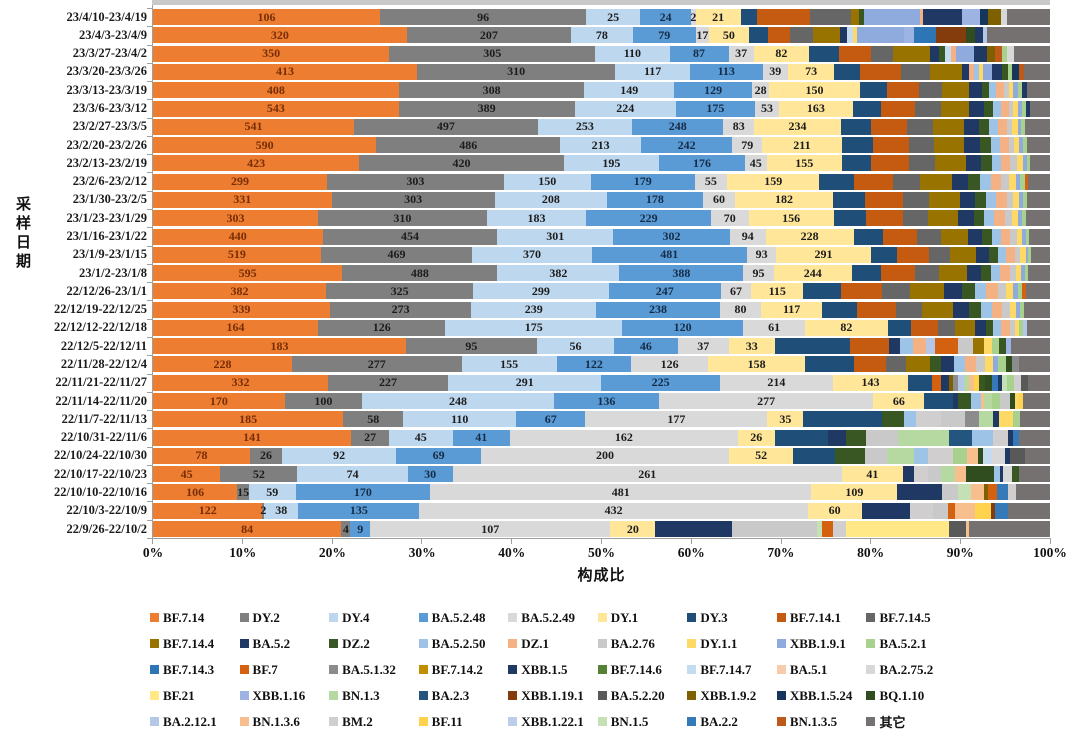 Image resolution: width=1080 pixels, height=748 pixels. Describe the element at coordinates (236, 254) in the screenshot. I see `segment-value-label: 519` at that location.